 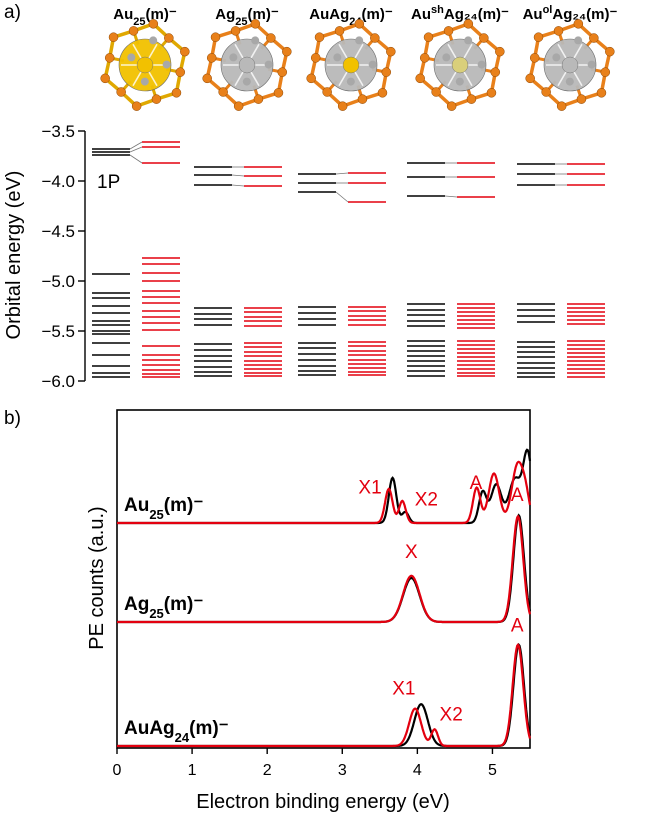 What do you see at coordinates (548, 10) in the screenshot?
I see `cluster-title-superscript: ol` at bounding box center [548, 10].